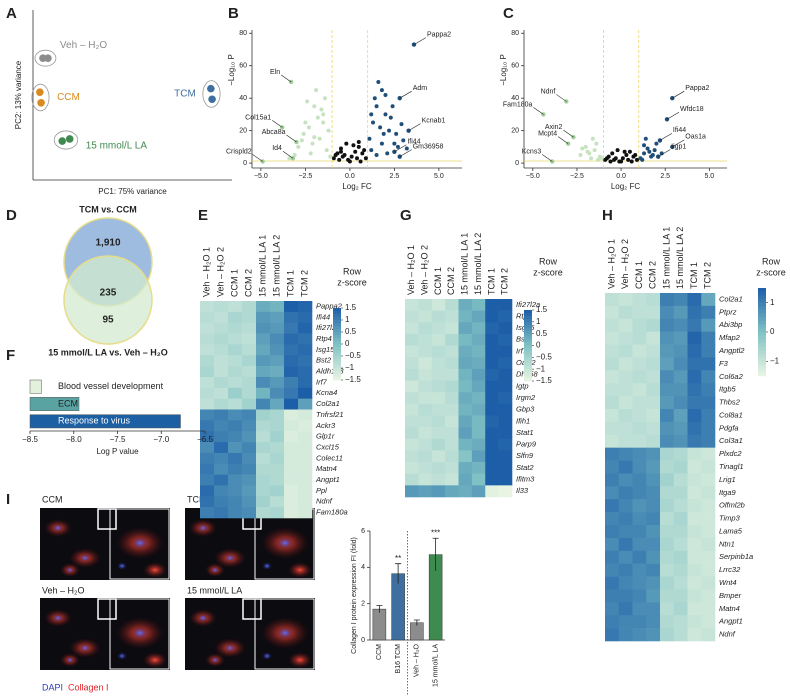 This screenshot has width=790, height=698. What do you see at coordinates (428, 146) in the screenshot?
I see `gene-label: Gm36958` at bounding box center [428, 146].